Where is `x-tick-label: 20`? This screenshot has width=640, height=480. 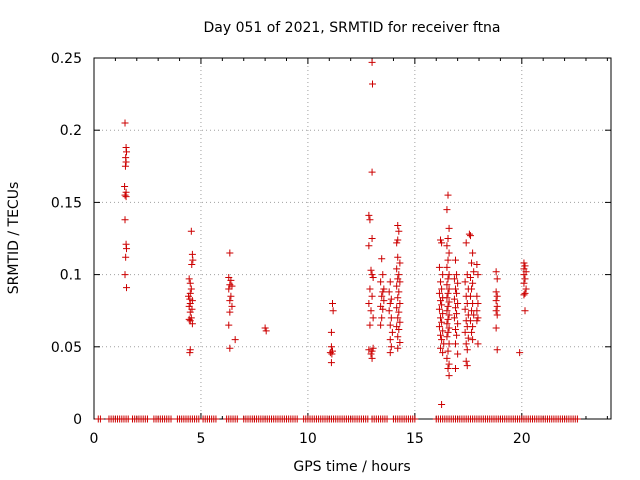
x-tick-label: 20 is located at coordinates (522, 439).